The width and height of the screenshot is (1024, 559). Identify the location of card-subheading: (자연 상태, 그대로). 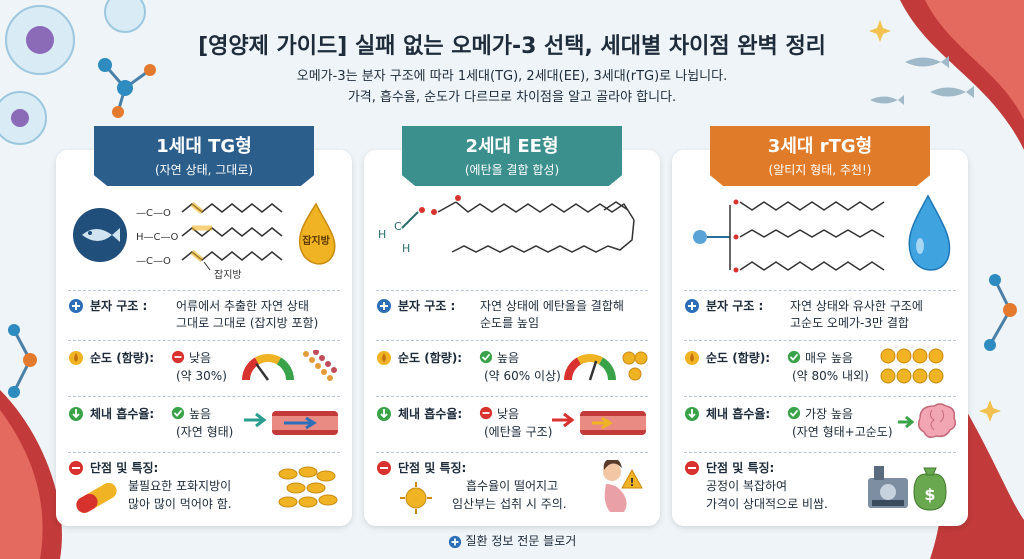
(204, 170).